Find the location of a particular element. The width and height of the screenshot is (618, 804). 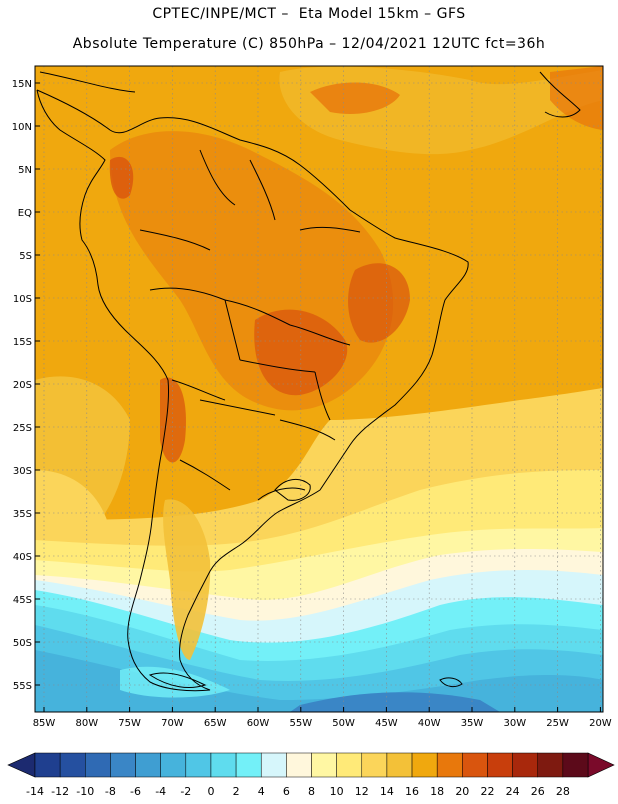

lat-tick-label: 35S is located at coordinates (22, 514).